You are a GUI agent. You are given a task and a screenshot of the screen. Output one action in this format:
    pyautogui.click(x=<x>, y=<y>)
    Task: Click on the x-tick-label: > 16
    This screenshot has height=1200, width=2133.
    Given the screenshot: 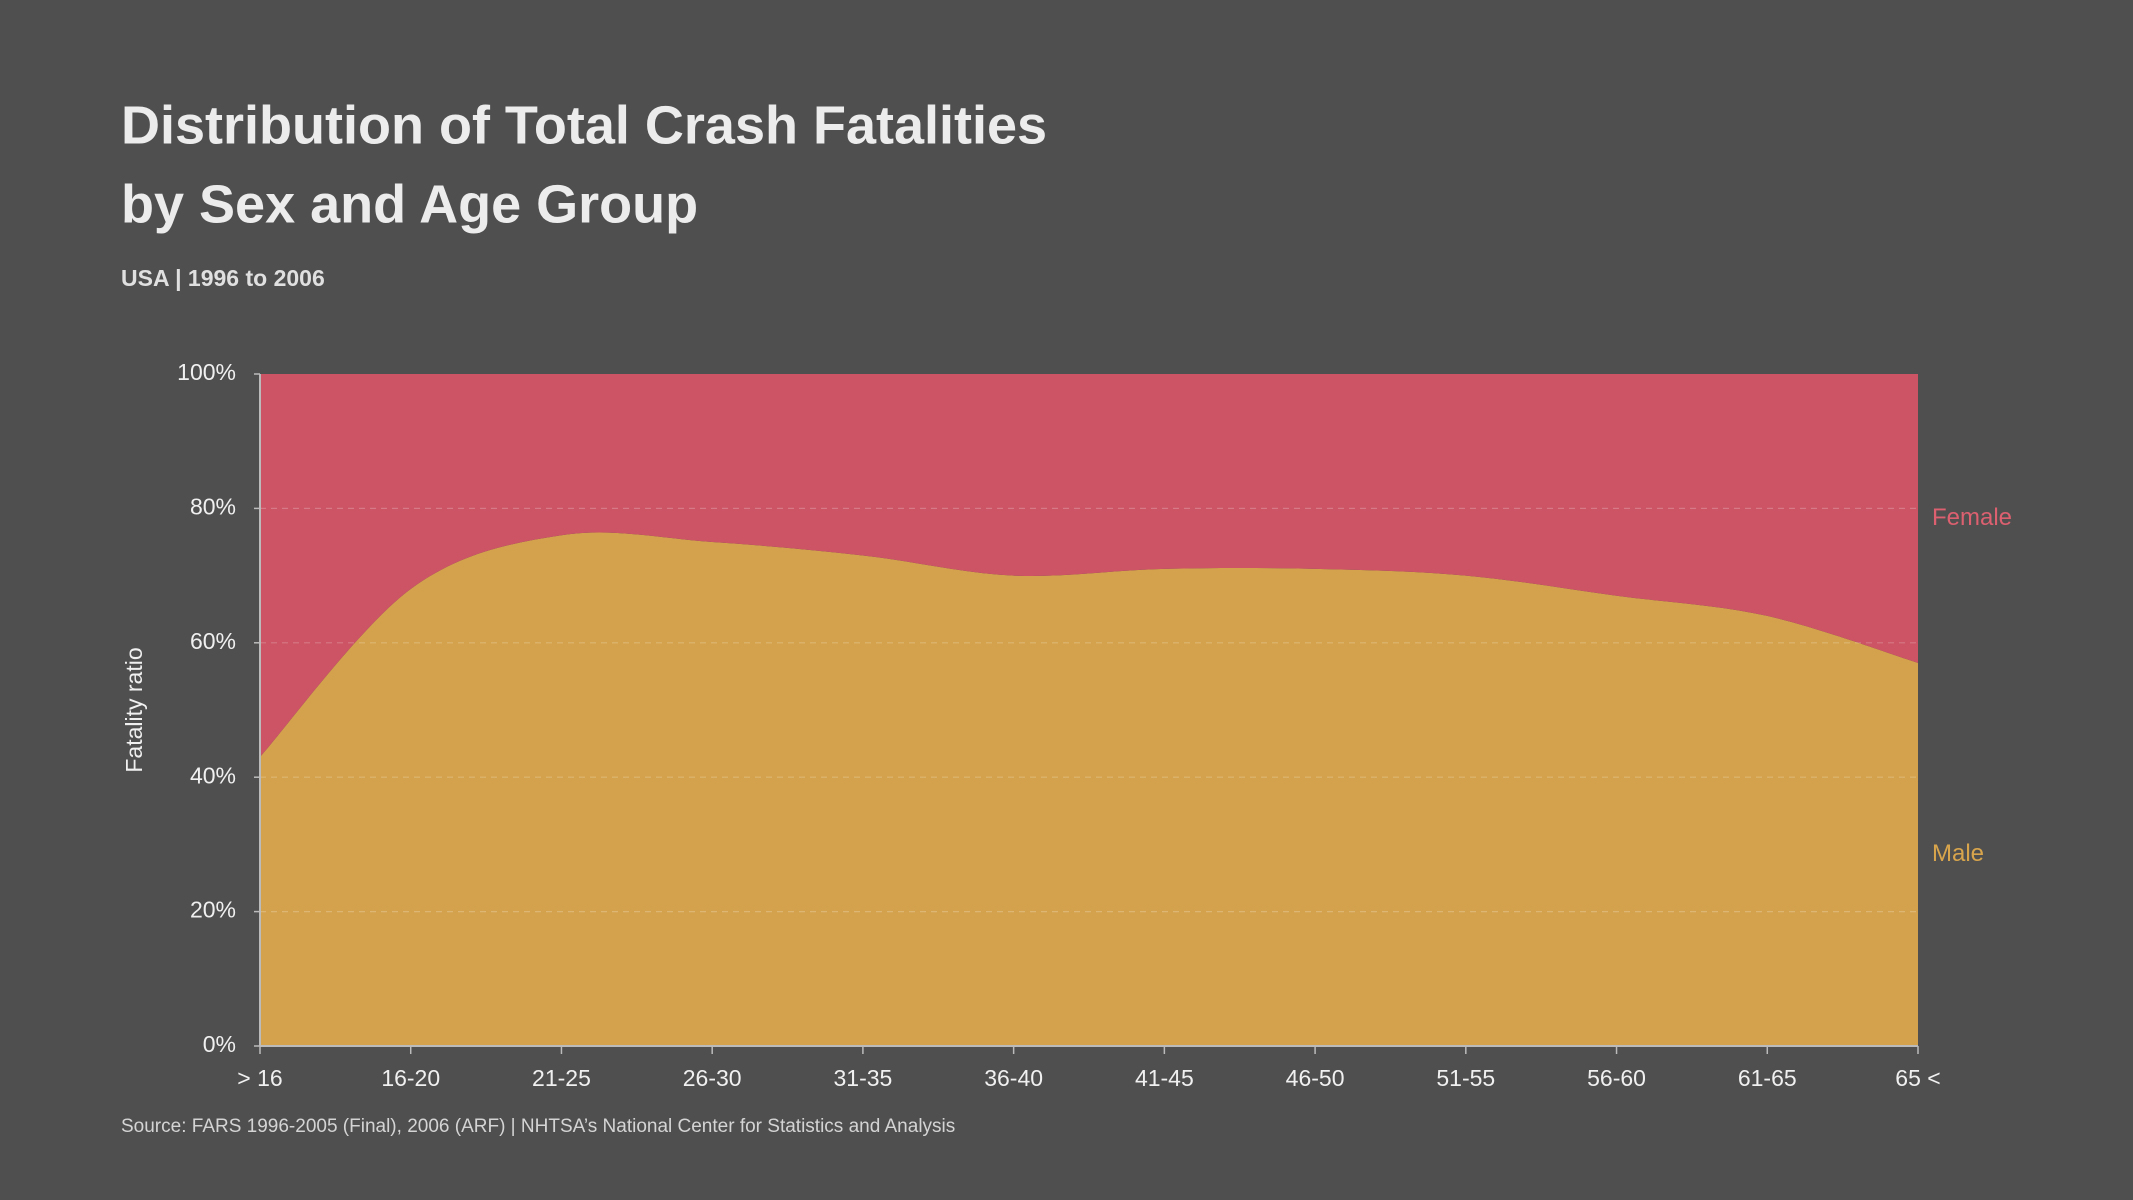 What is the action you would take?
    pyautogui.click(x=259, y=1078)
    